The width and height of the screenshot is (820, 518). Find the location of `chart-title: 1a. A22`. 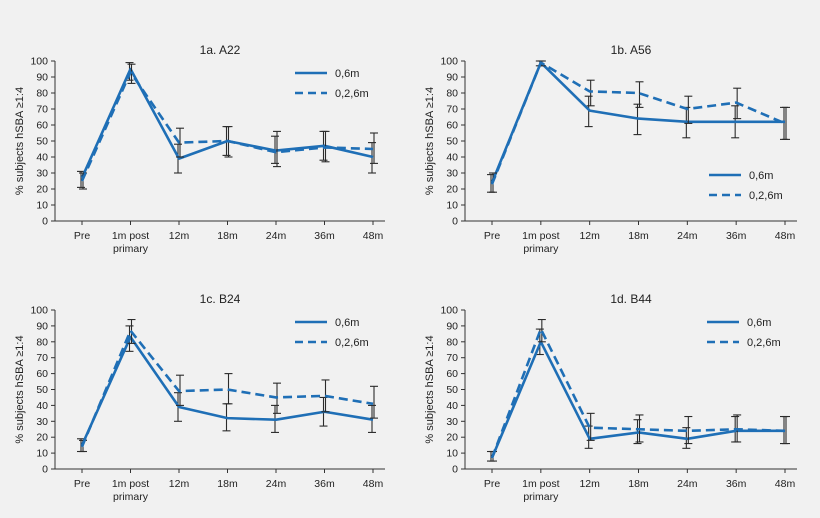

chart-title: 1a. A22 is located at coordinates (220, 50).